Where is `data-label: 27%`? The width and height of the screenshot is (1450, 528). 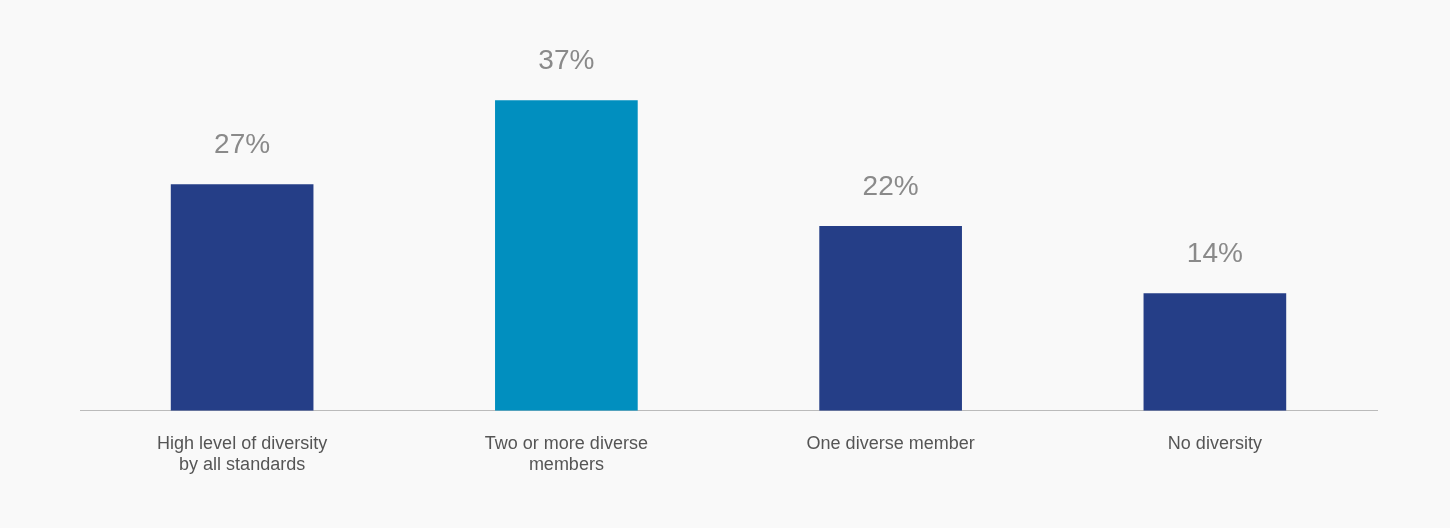 data-label: 27% is located at coordinates (242, 143).